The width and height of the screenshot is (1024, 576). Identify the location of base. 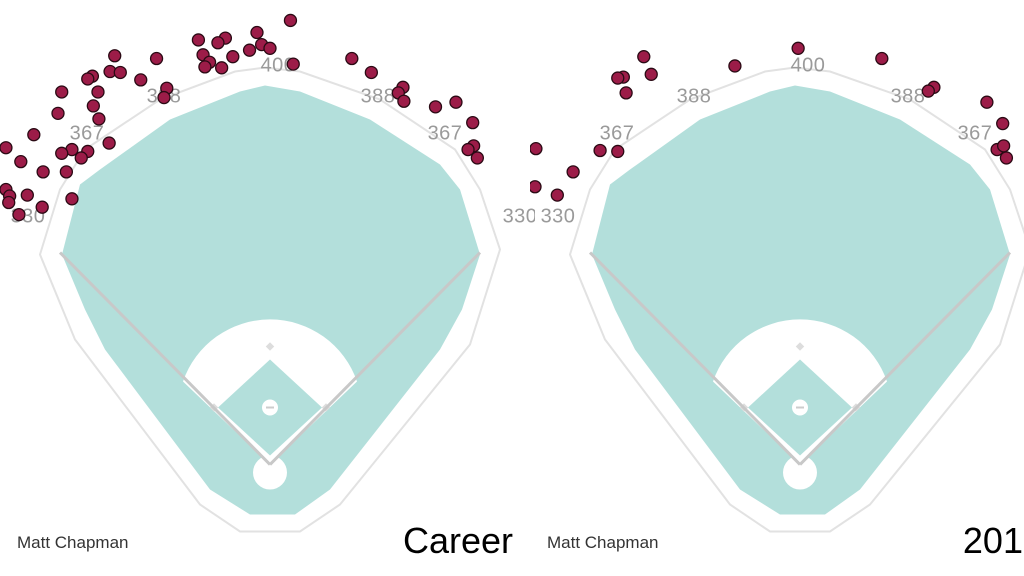
(270, 346).